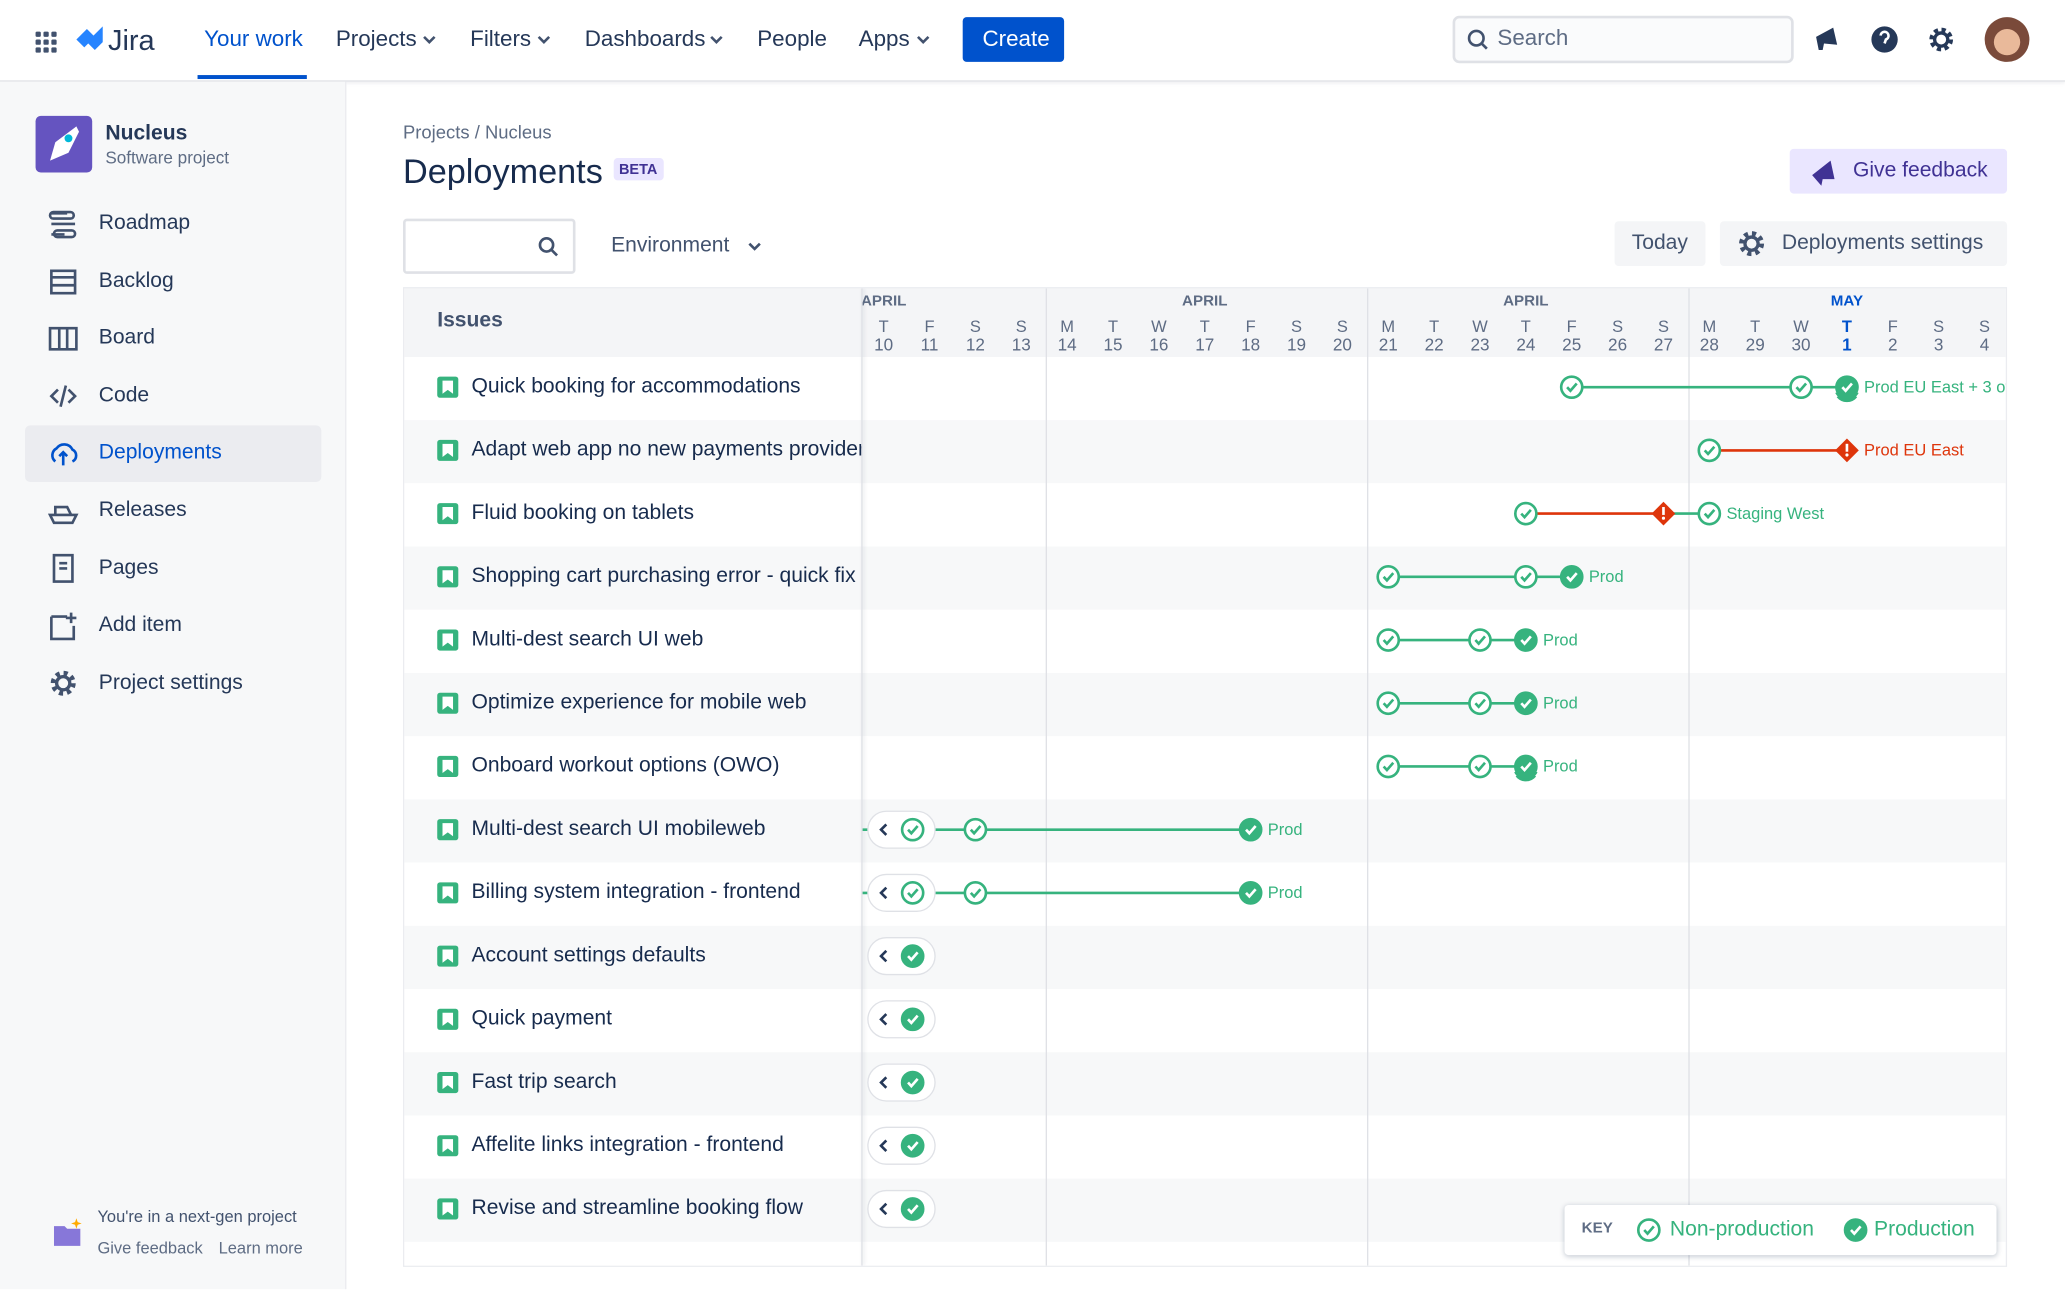 The width and height of the screenshot is (2065, 1290). I want to click on month: APRIL, so click(1526, 302).